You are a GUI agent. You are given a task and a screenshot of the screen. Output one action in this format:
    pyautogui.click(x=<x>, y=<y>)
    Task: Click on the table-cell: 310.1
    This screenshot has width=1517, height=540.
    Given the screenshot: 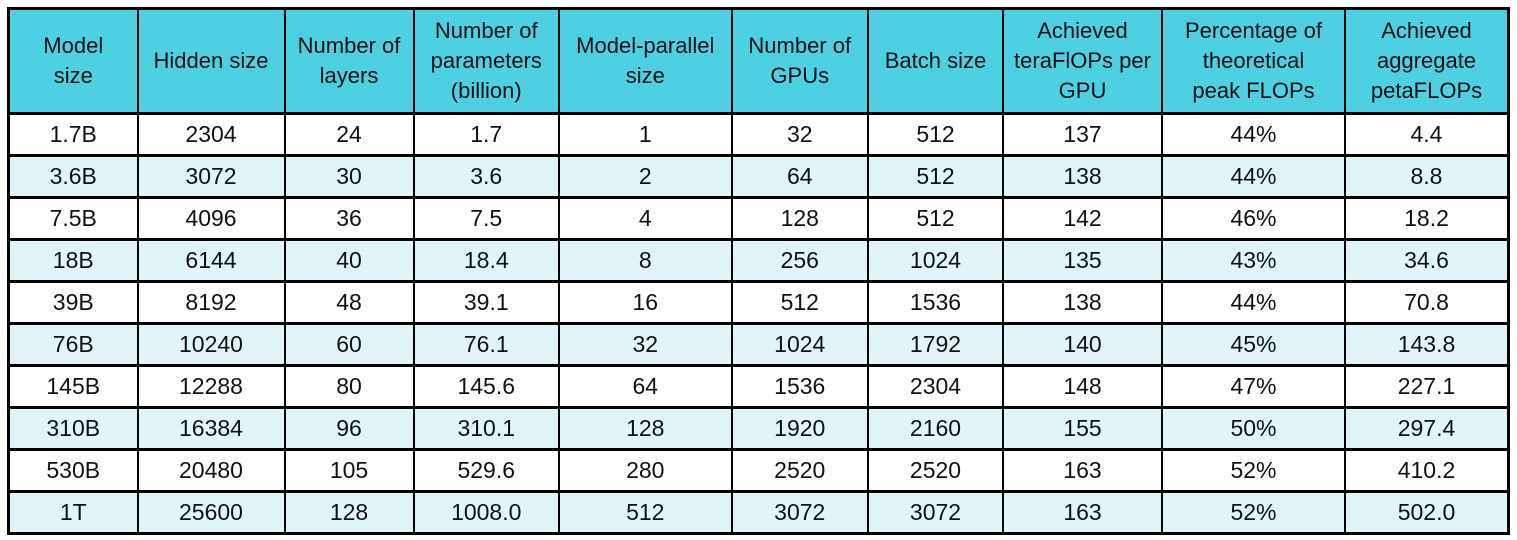 What is the action you would take?
    pyautogui.click(x=486, y=428)
    